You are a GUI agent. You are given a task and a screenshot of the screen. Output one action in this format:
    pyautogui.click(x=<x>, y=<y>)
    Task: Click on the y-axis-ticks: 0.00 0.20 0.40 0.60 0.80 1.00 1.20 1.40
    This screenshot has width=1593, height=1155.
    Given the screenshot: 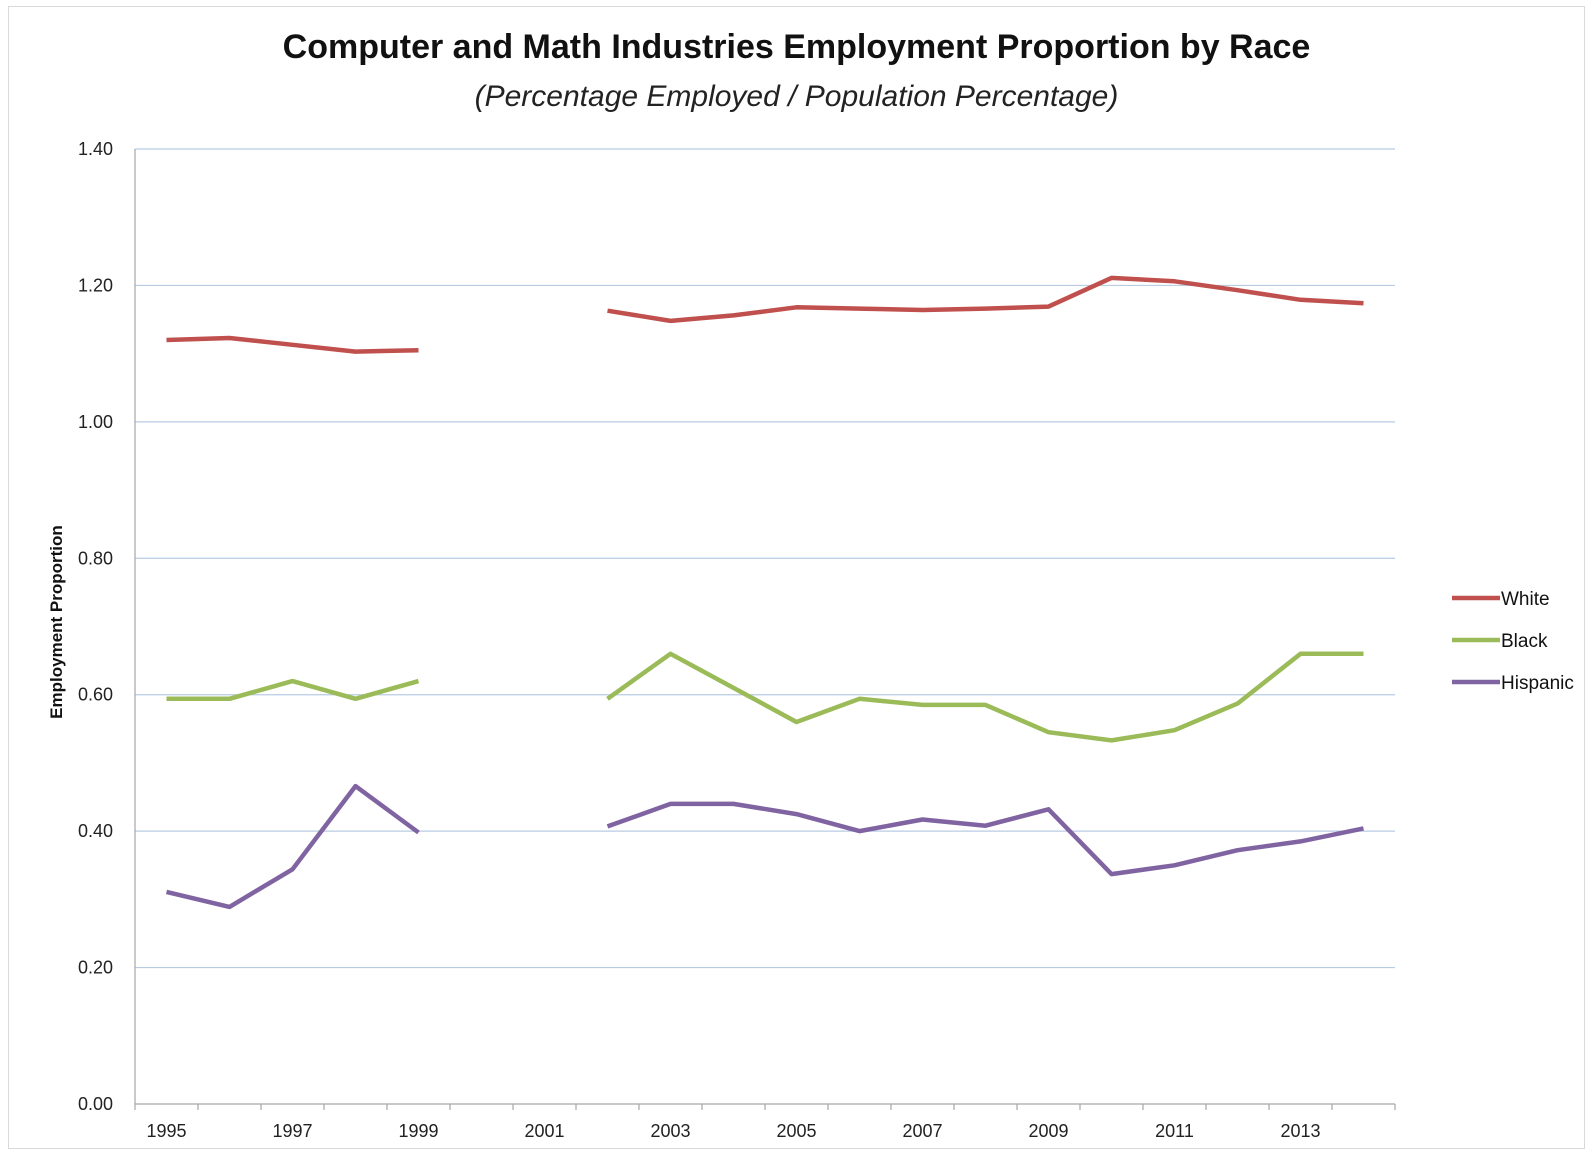 What is the action you would take?
    pyautogui.click(x=95, y=626)
    